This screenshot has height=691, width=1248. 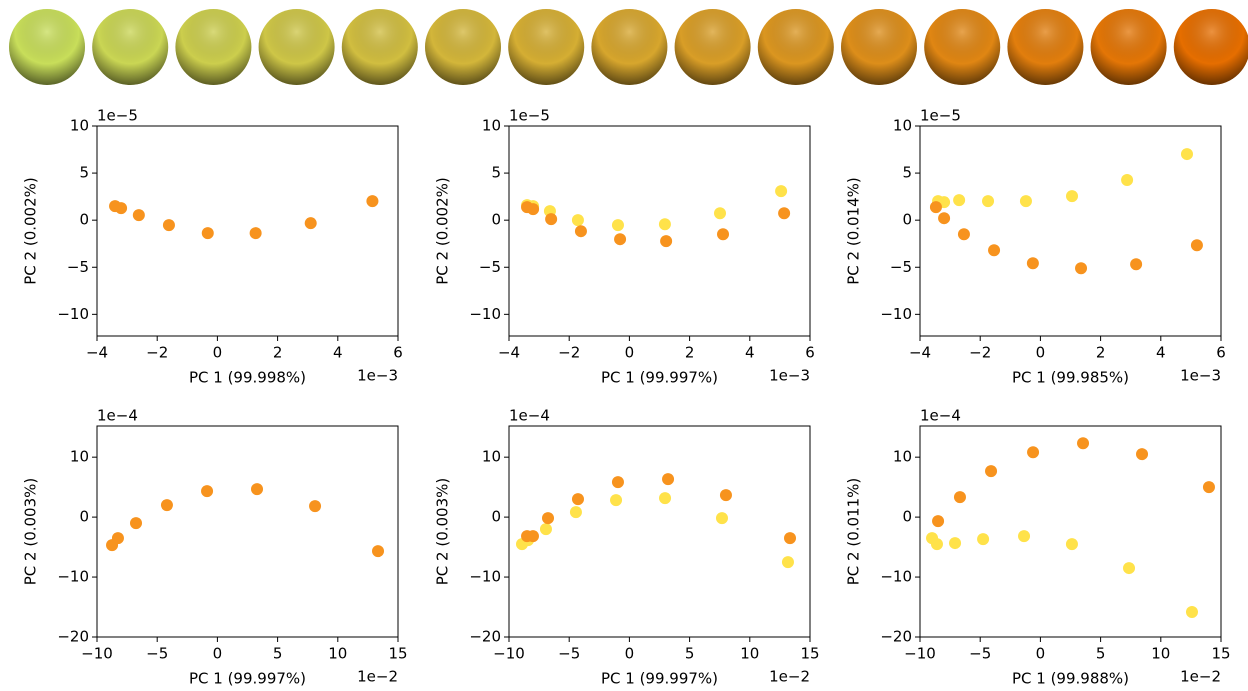 What do you see at coordinates (1070, 679) in the screenshot?
I see `x-axis-label: PC 1 (99.988%)` at bounding box center [1070, 679].